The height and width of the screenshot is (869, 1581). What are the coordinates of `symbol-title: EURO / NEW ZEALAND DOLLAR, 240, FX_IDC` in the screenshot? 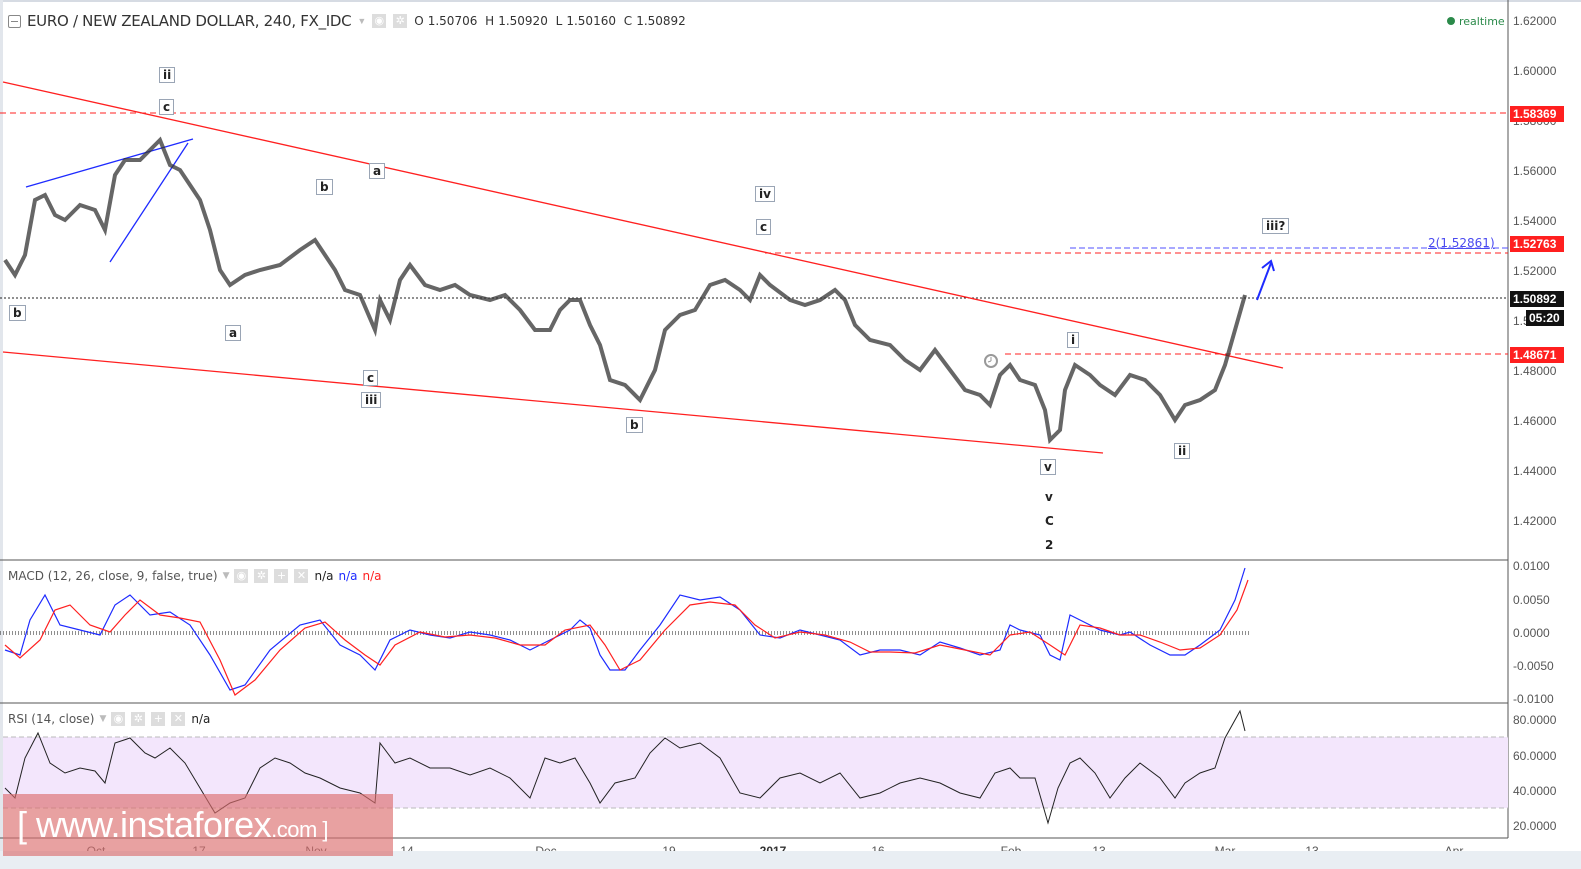 It's located at (189, 21).